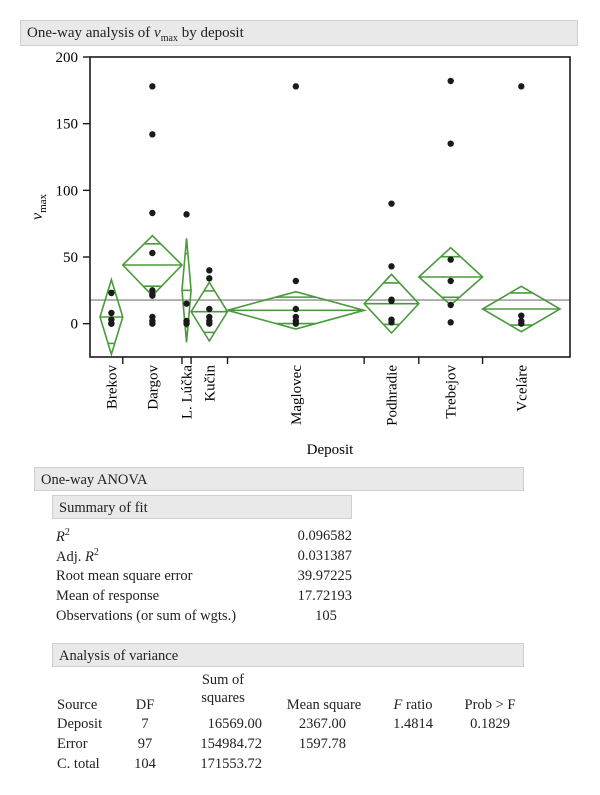 This screenshot has height=795, width=600. What do you see at coordinates (210, 33) in the screenshot?
I see `title-suffix: by deposit` at bounding box center [210, 33].